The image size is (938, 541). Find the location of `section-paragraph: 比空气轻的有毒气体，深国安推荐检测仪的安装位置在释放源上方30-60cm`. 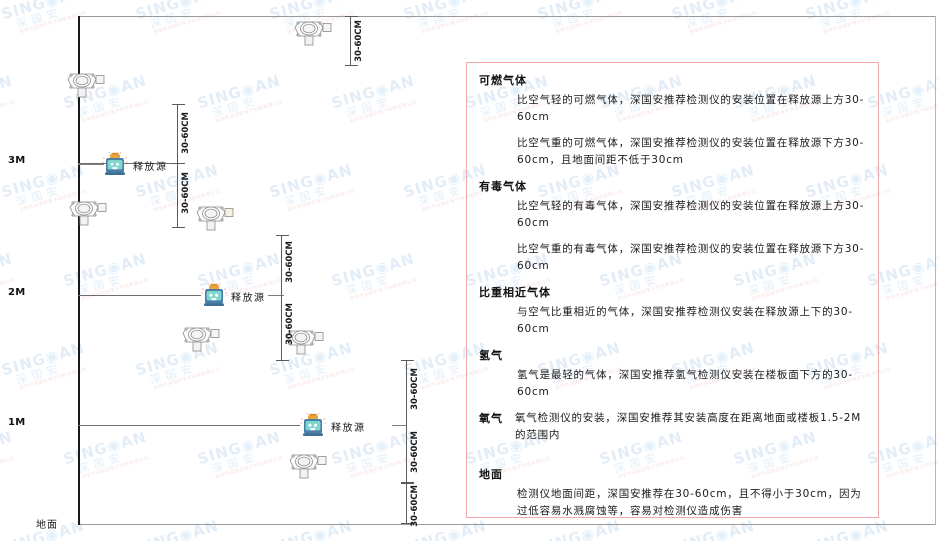

section-paragraph: 比空气轻的有毒气体，深国安推荐检测仪的安装位置在释放源上方30-60cm is located at coordinates (691, 214).